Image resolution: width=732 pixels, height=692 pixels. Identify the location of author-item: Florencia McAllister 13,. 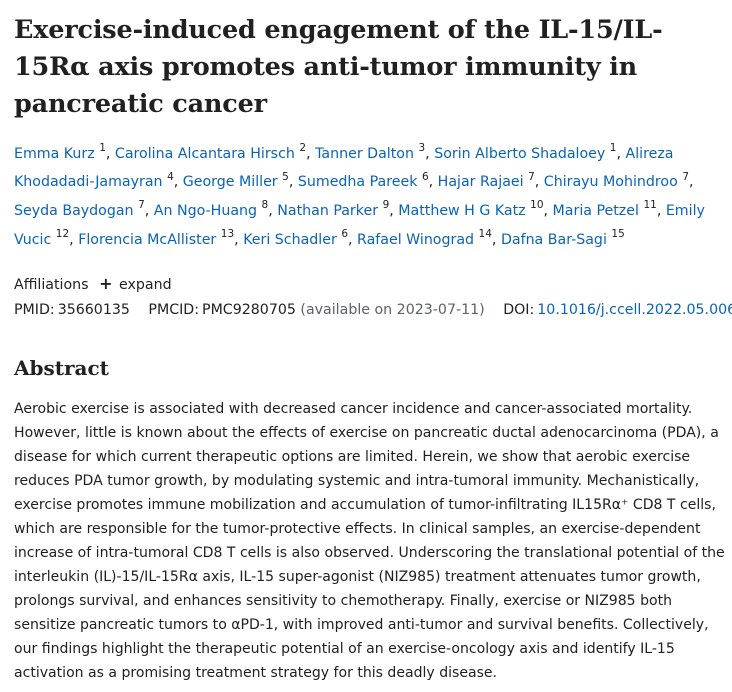
(161, 238).